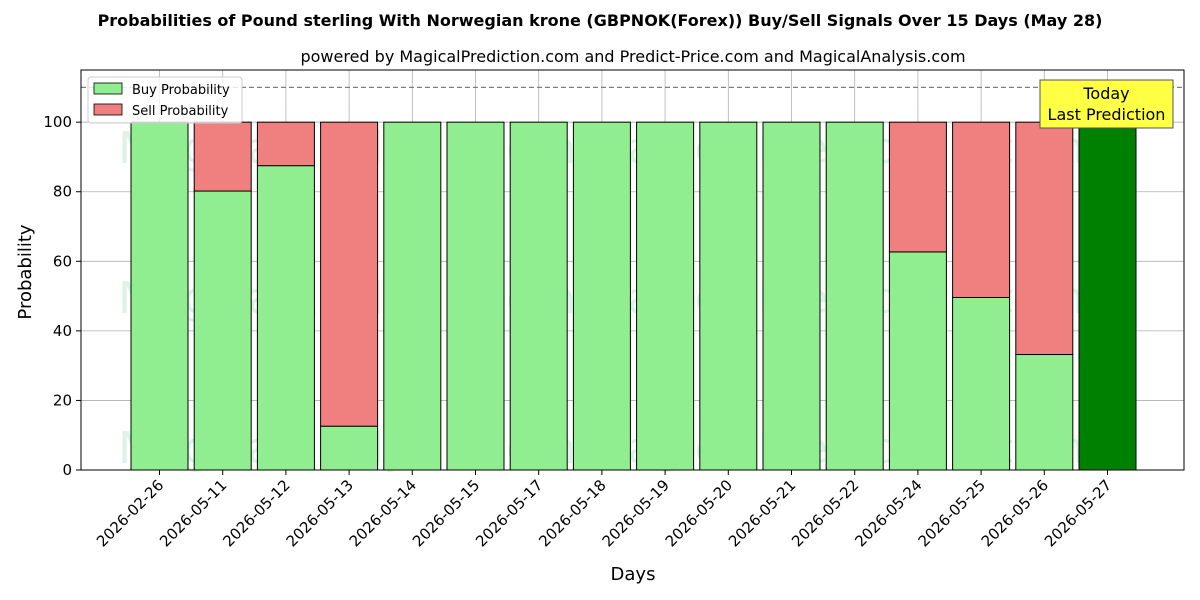 This screenshot has width=1200, height=600. What do you see at coordinates (636, 513) in the screenshot?
I see `x-tick-label: 2026-05-19` at bounding box center [636, 513].